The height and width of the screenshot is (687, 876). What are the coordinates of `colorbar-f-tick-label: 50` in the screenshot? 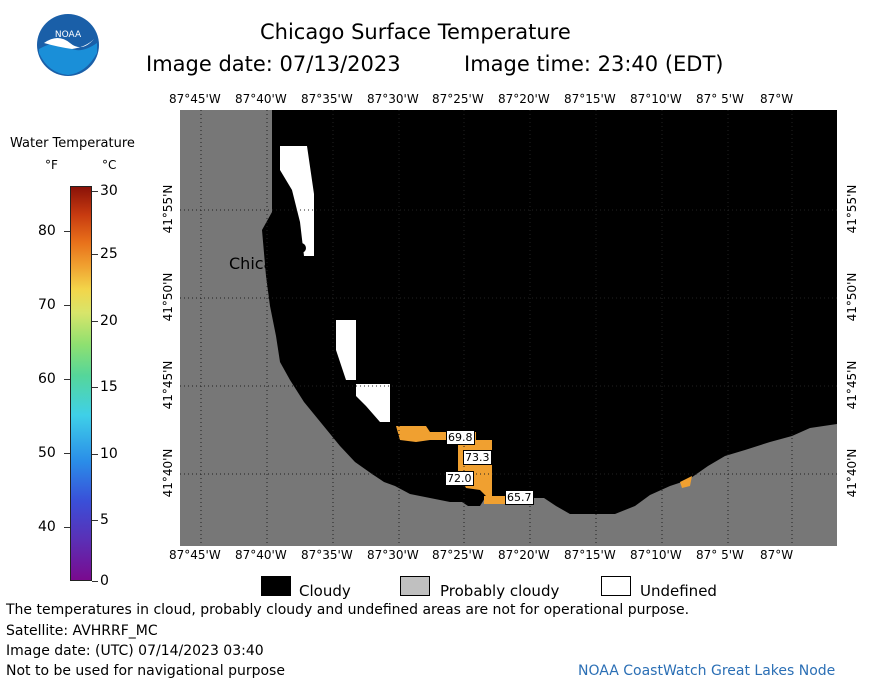 It's located at (47, 453).